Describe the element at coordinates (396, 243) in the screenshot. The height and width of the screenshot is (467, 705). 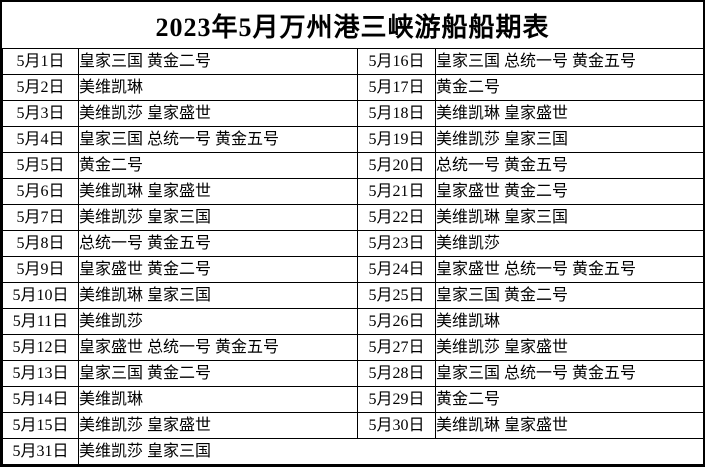
I see `date-cell-right: 5月23日` at that location.